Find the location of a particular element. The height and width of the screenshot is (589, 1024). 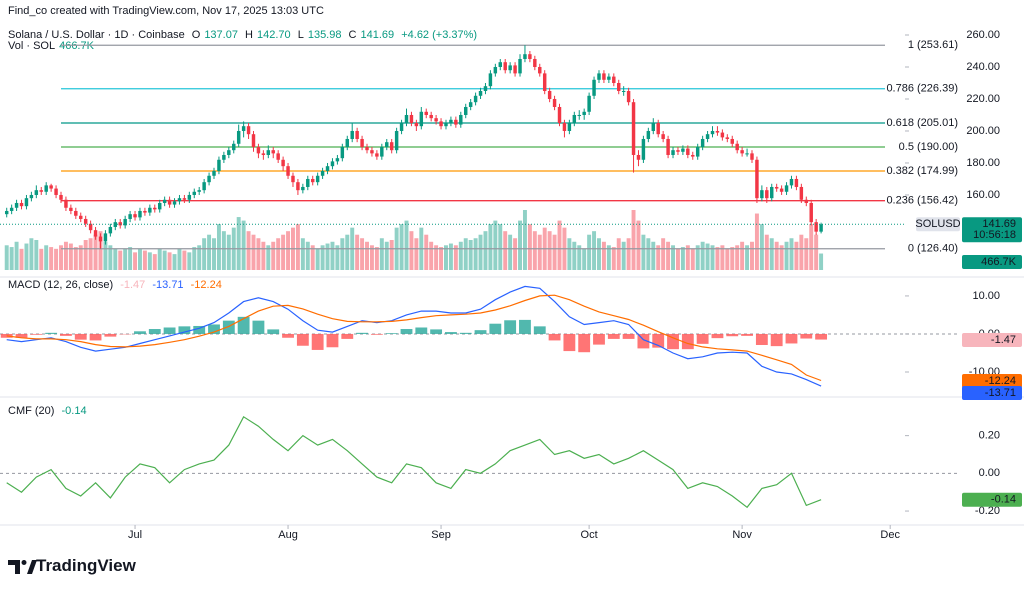

symbol-tag: SOLUSD is located at coordinates (937, 224).